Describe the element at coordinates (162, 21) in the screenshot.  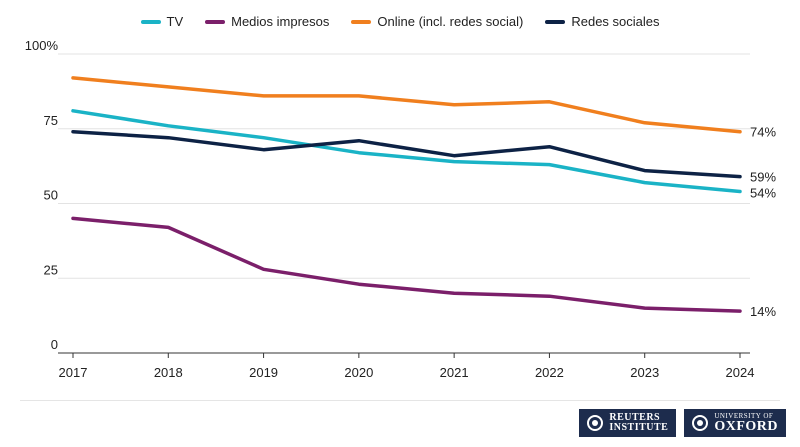
I see `legend-item: TV` at that location.